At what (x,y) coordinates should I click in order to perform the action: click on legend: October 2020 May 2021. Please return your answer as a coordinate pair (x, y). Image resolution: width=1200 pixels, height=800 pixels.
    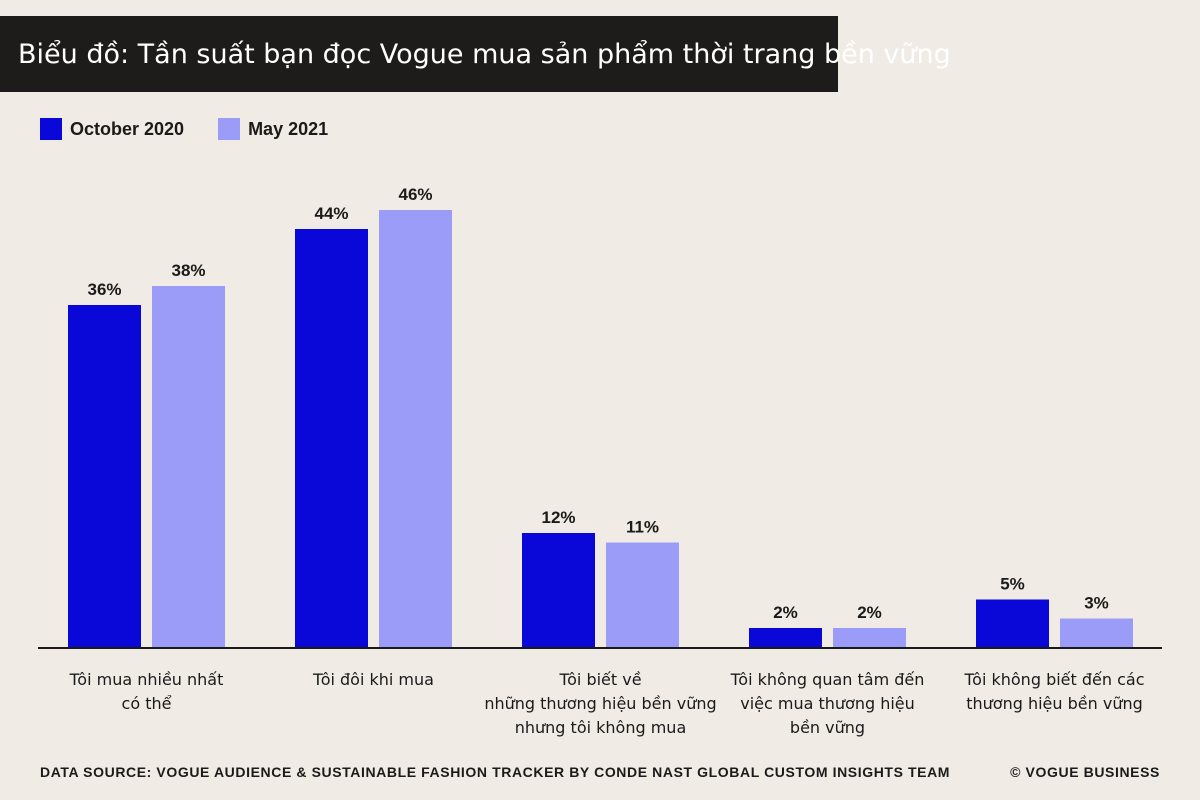
    Looking at the image, I should click on (201, 129).